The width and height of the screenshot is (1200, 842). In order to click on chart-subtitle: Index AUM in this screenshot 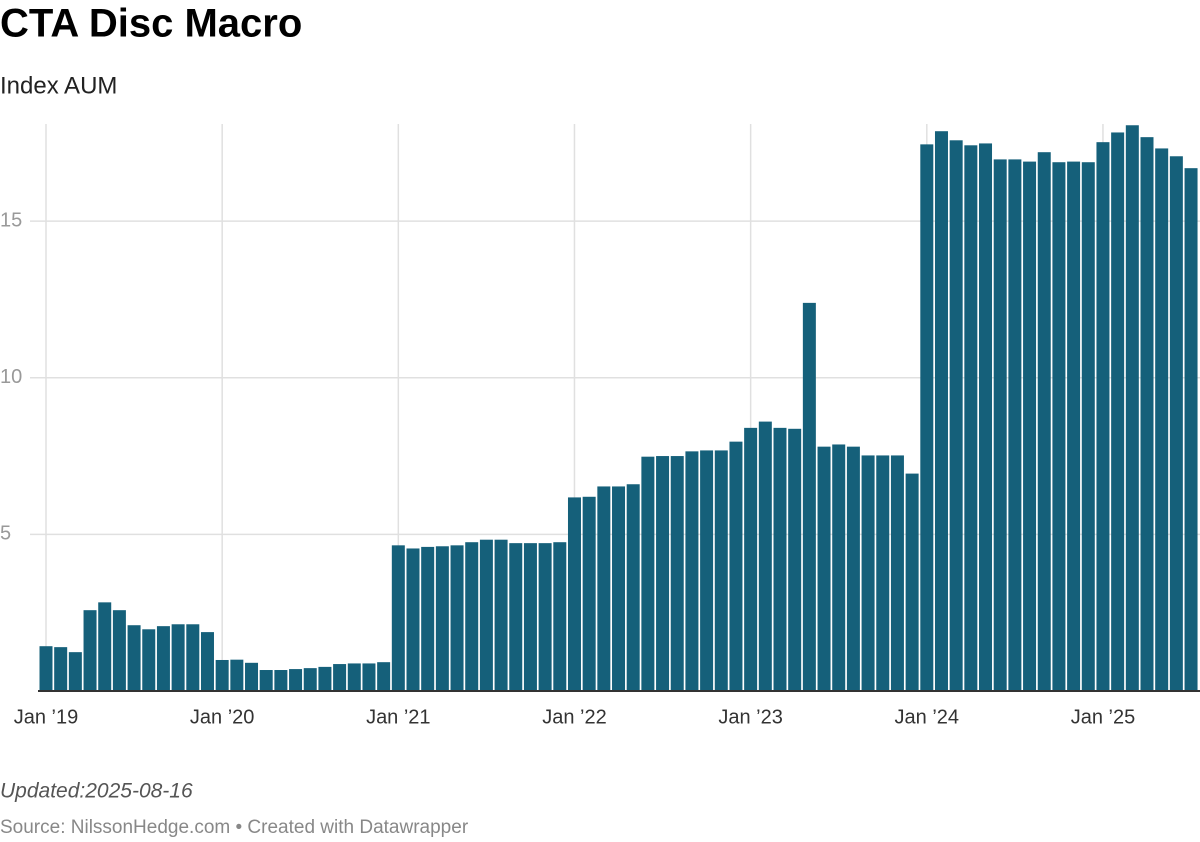, I will do `click(58, 85)`.